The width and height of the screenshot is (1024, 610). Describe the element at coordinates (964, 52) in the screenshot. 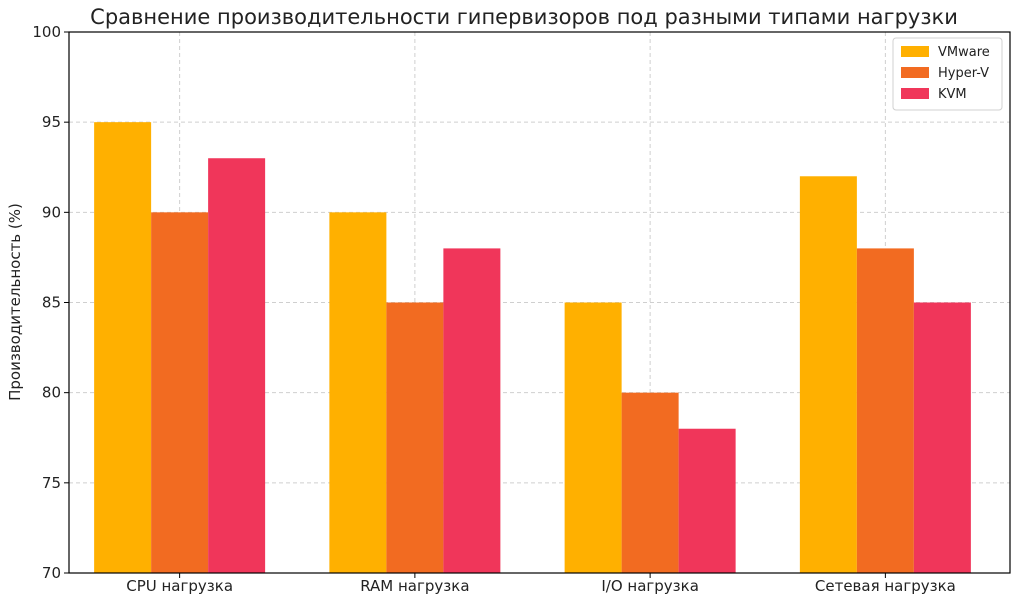

I see `legend-label: VMware` at that location.